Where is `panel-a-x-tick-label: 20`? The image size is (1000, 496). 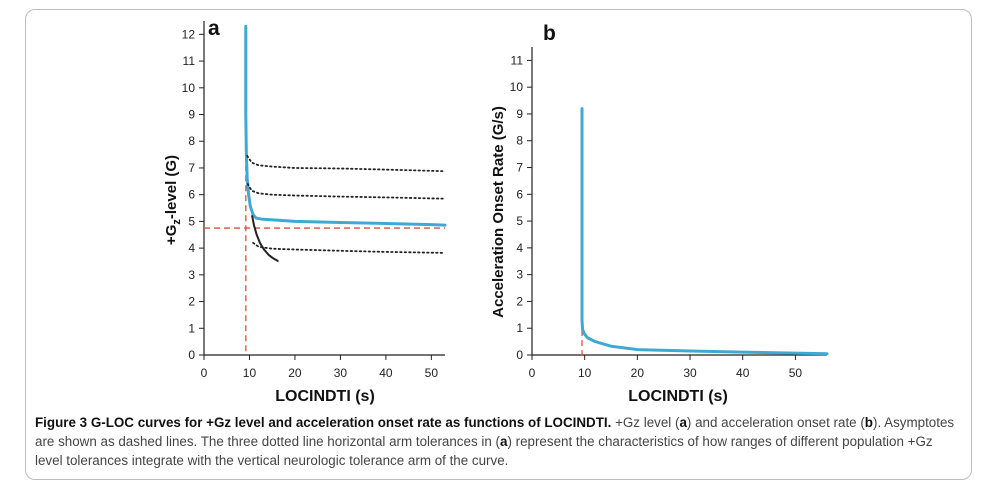
panel-a-x-tick-label: 20 is located at coordinates (295, 373).